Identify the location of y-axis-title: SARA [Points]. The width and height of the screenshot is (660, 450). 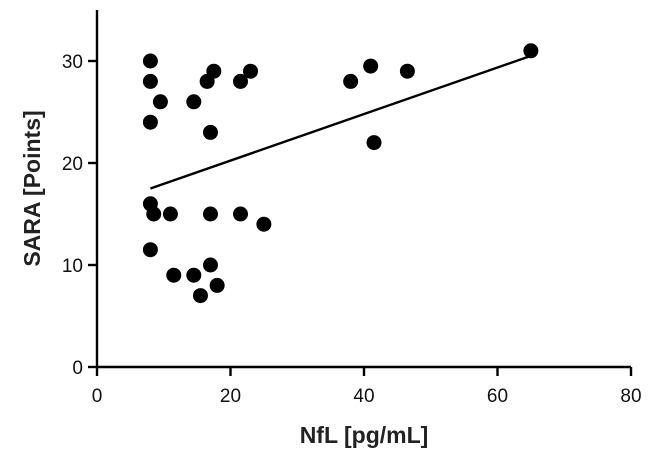
(32, 188).